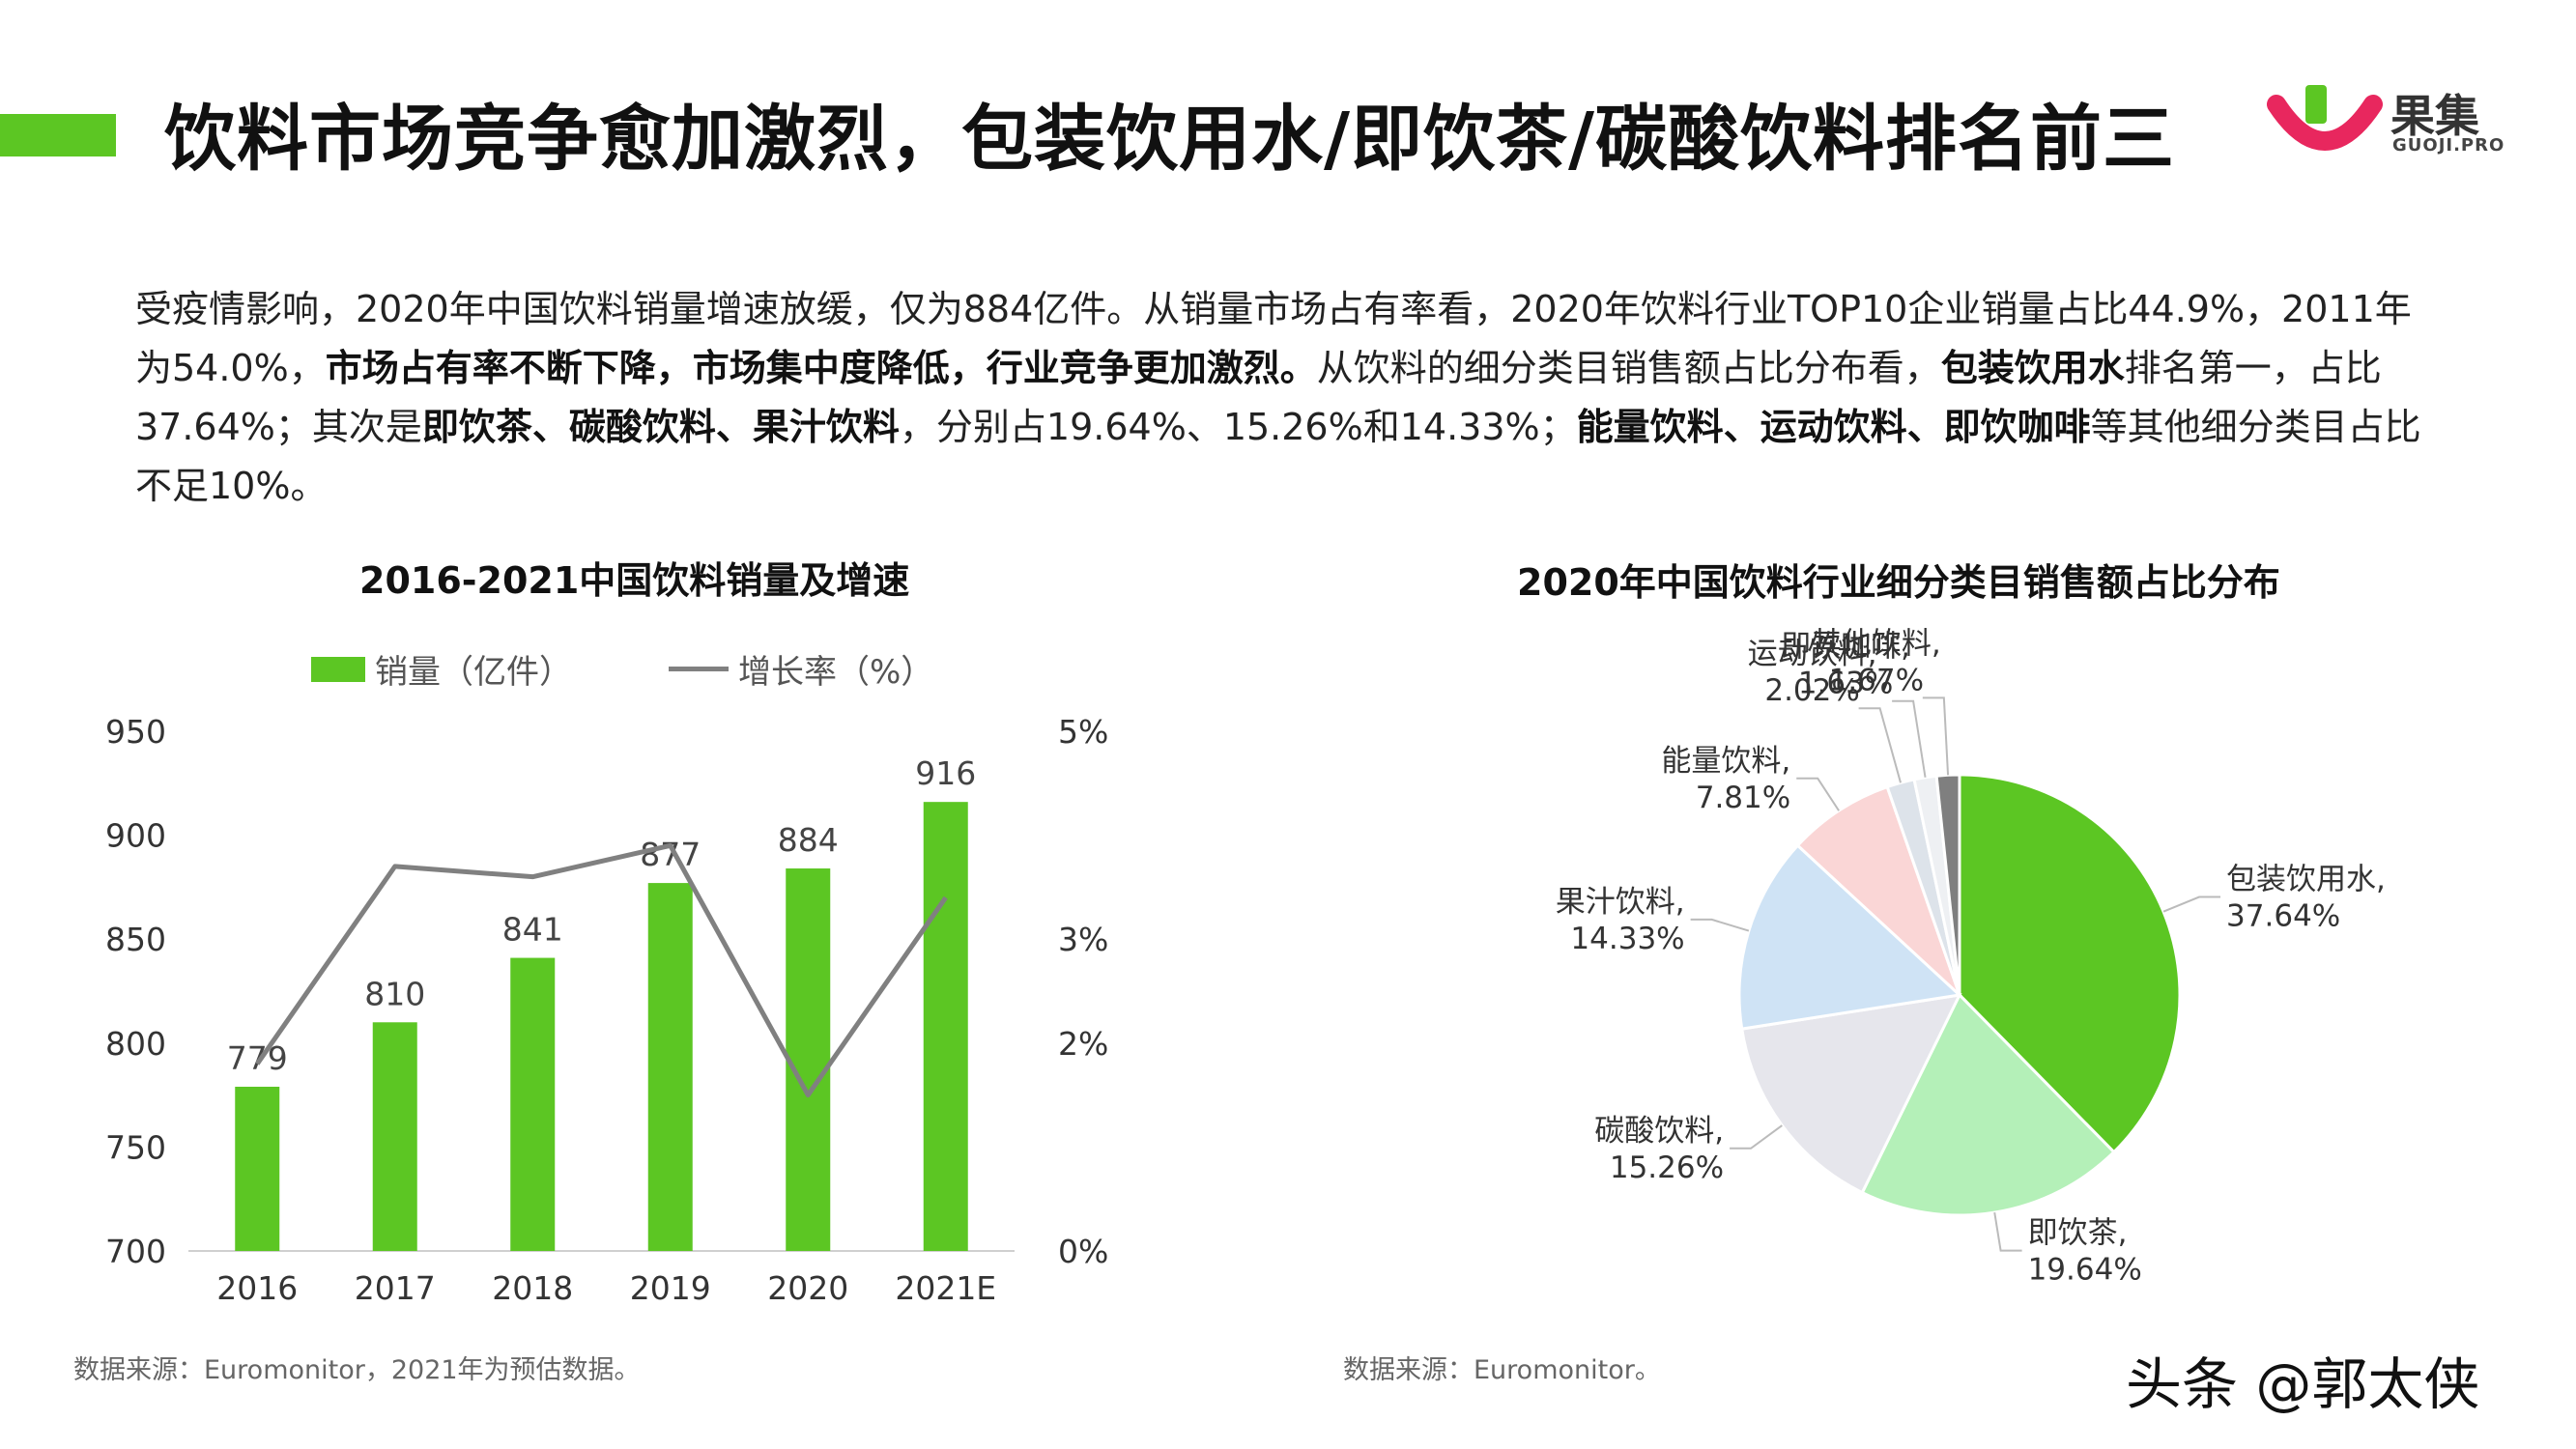 The width and height of the screenshot is (2576, 1449). Describe the element at coordinates (1846, 684) in the screenshot. I see `pie-label-value: 1.63%` at that location.